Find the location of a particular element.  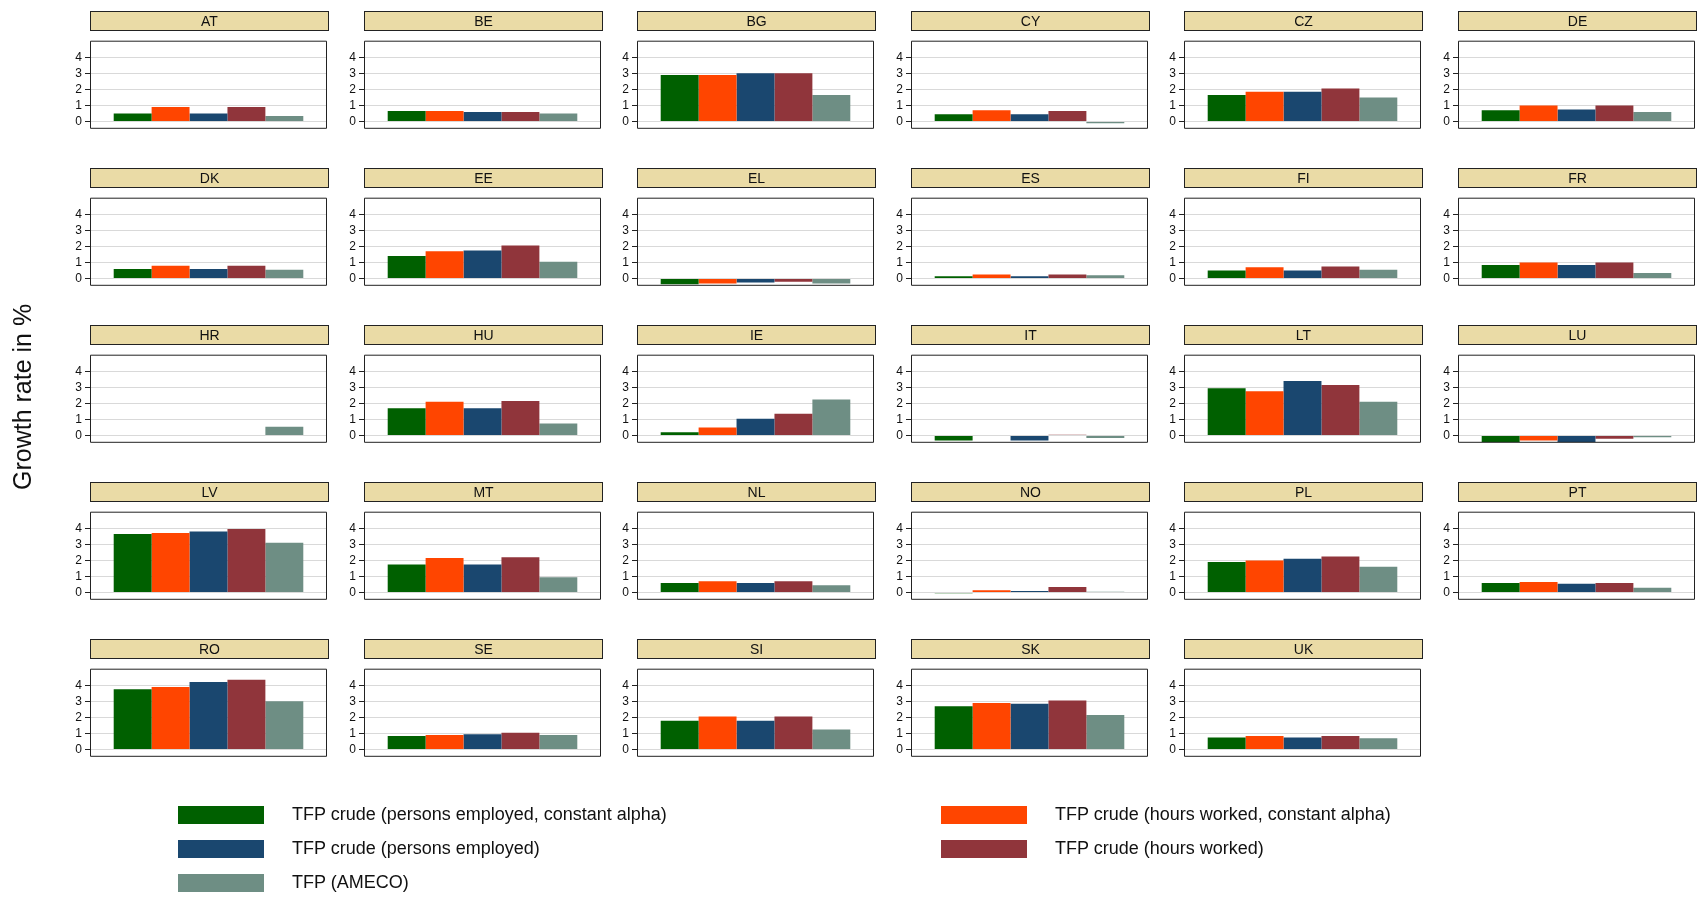

chart-title: IT is located at coordinates (1030, 335).